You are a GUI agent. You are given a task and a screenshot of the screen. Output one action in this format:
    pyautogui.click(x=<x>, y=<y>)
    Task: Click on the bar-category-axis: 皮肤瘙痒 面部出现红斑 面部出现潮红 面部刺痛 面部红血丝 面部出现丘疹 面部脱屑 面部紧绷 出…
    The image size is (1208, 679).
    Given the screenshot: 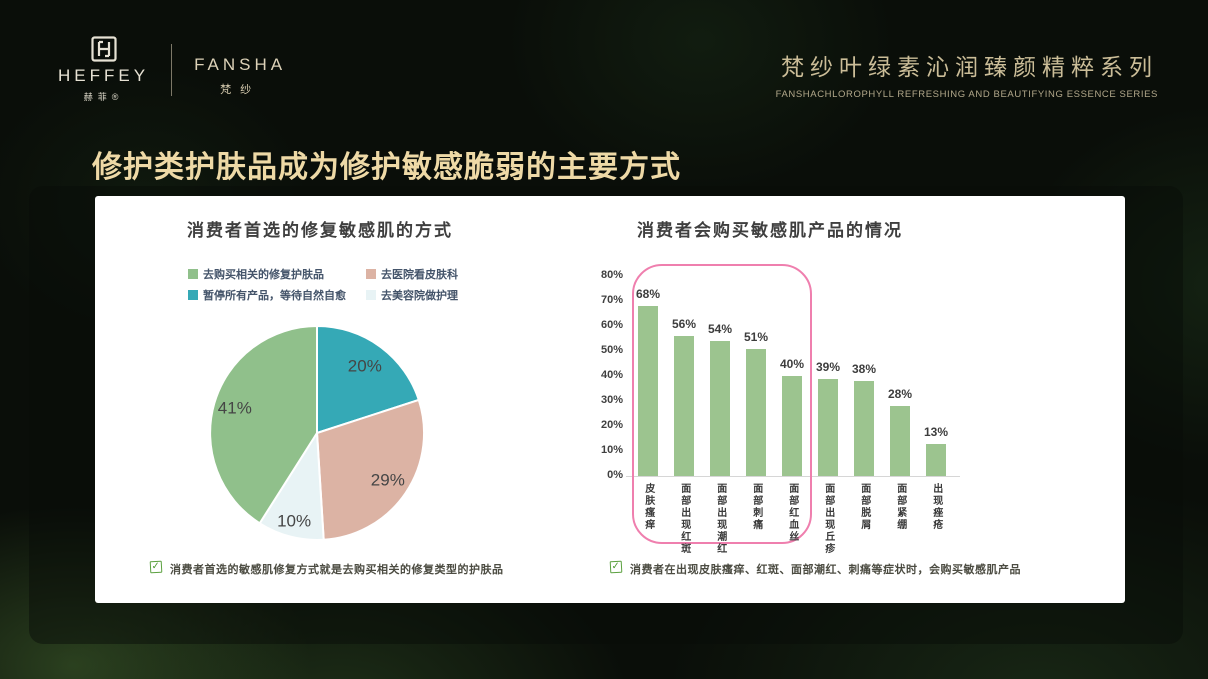 What is the action you would take?
    pyautogui.click(x=792, y=519)
    